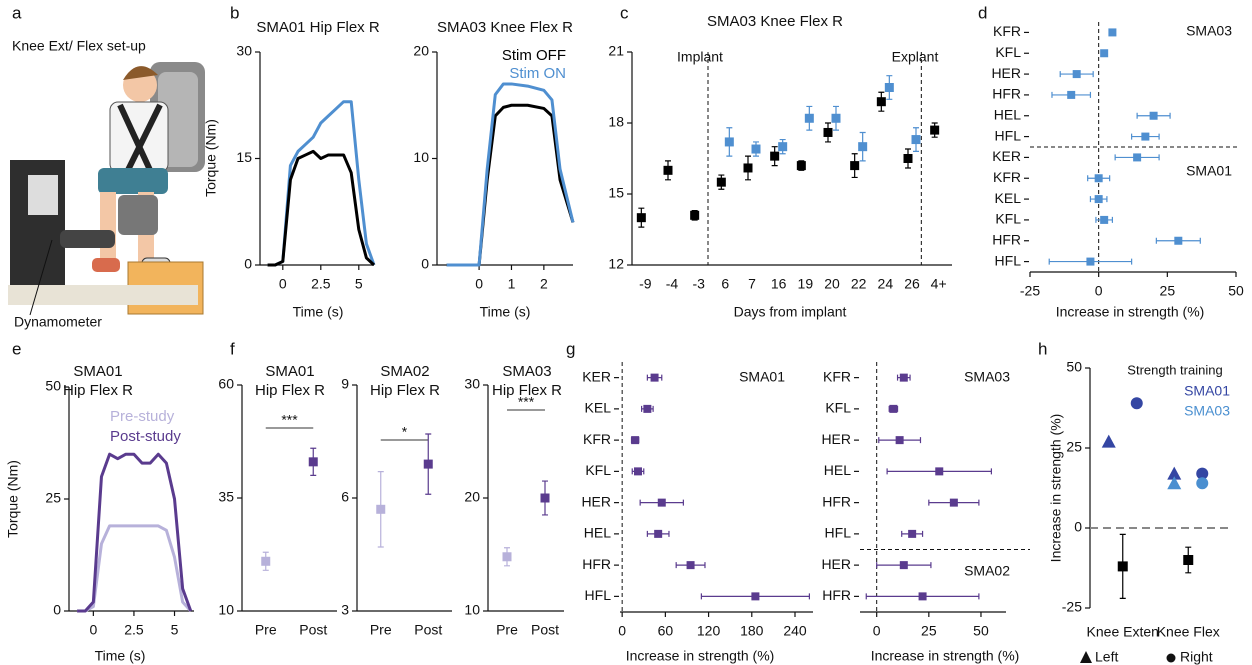  What do you see at coordinates (359, 284) in the screenshot?
I see `x-tick-label: 5` at bounding box center [359, 284].